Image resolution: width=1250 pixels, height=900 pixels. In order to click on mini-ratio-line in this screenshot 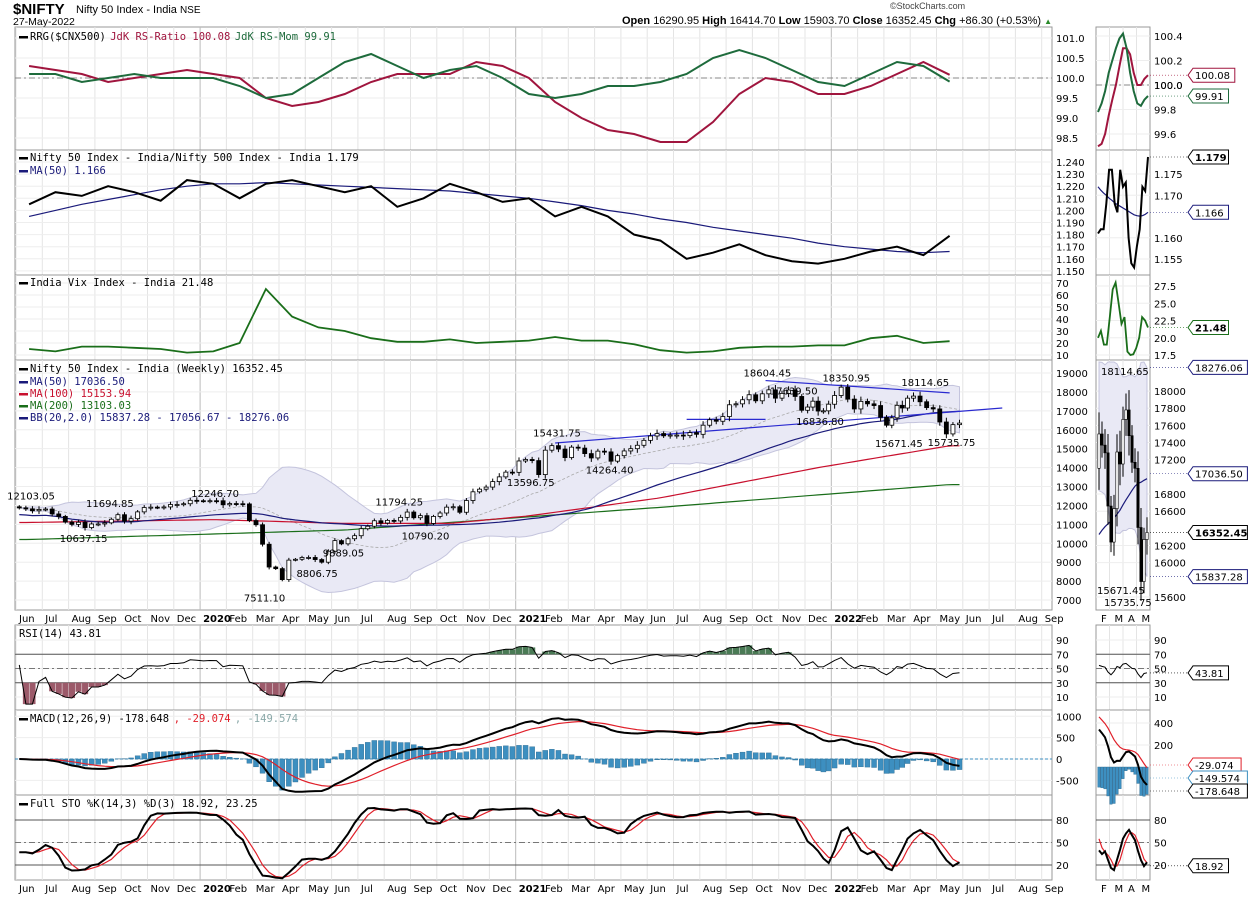, I will do `click(1123, 213)`.